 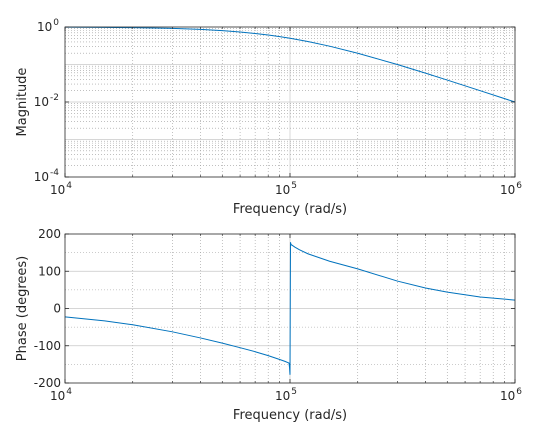 I want to click on y-axis-label: Phase (degrees), so click(x=22, y=308).